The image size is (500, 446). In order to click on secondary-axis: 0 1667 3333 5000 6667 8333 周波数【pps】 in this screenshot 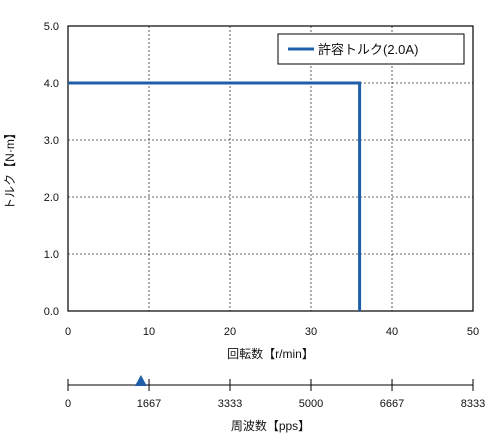, I will do `click(275, 404)`.